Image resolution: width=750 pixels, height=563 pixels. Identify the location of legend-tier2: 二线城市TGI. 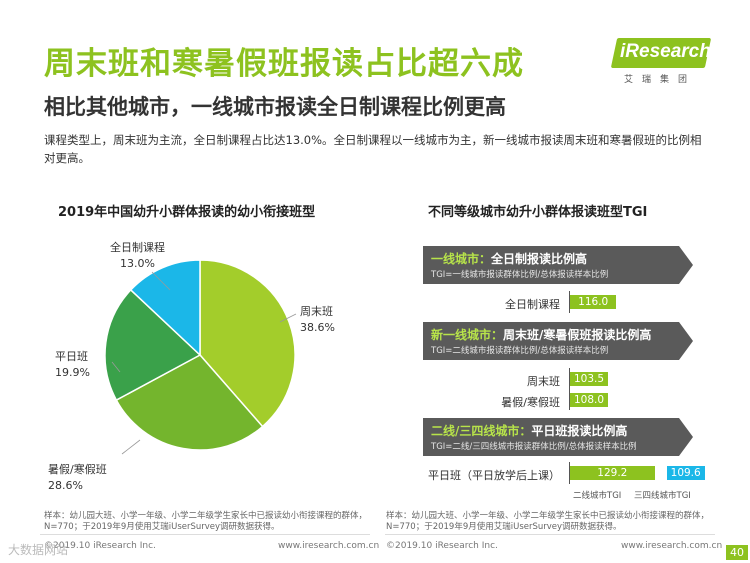
(597, 496).